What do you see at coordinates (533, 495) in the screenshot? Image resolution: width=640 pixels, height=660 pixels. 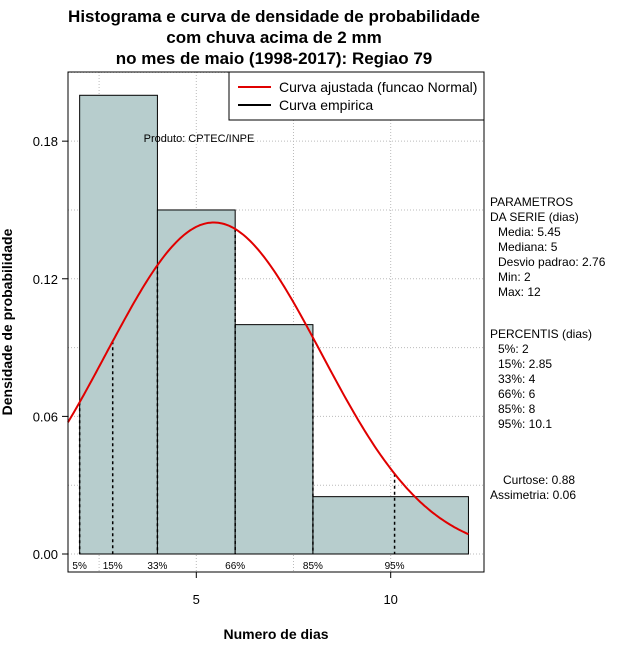 I see `assimetria: Assimetria: 0.06` at bounding box center [533, 495].